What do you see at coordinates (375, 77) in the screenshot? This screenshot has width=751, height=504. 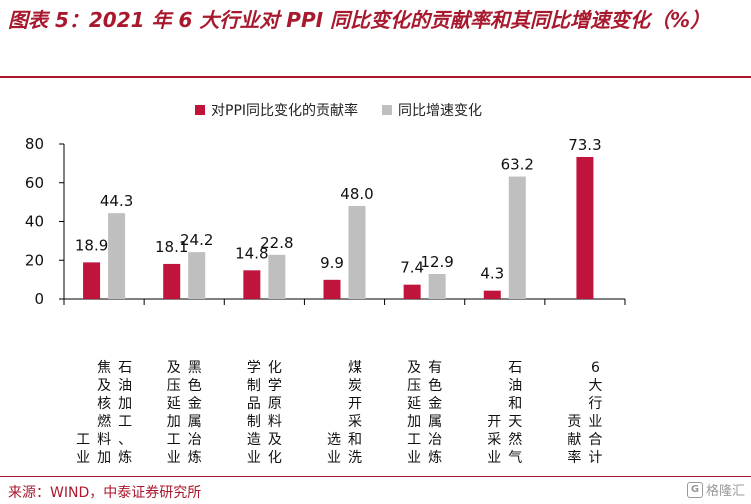 I see `title-divider` at bounding box center [375, 77].